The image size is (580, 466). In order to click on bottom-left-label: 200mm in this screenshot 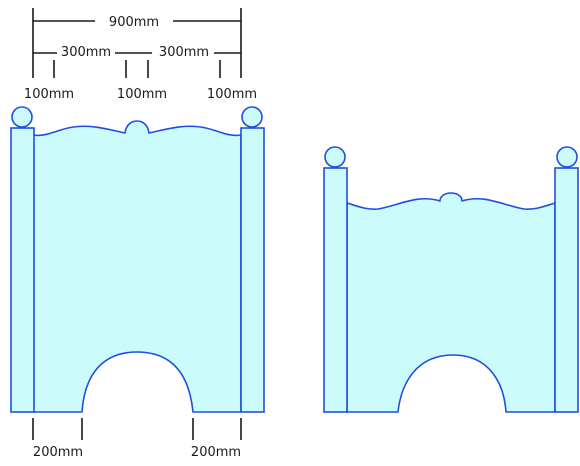, I will do `click(58, 452)`.